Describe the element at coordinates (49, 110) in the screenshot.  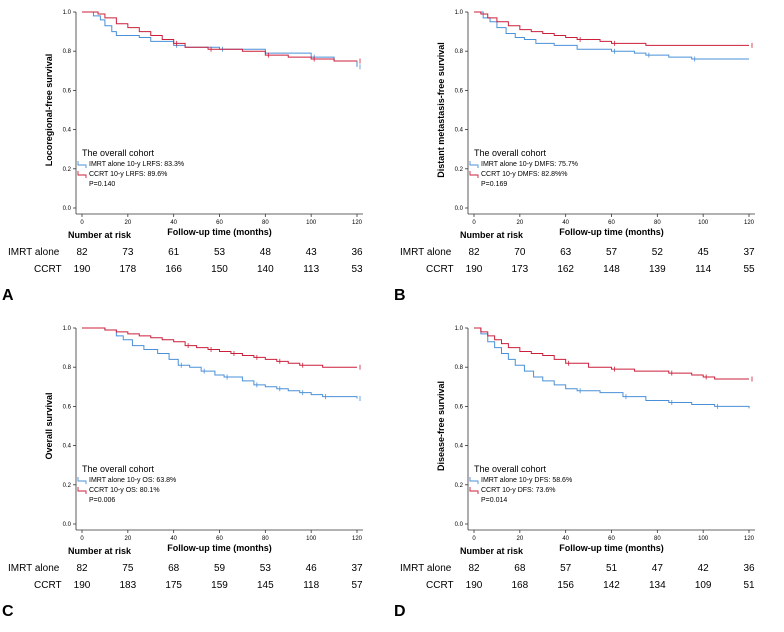
I see `y-axis-label: Locoregional-free survival` at that location.